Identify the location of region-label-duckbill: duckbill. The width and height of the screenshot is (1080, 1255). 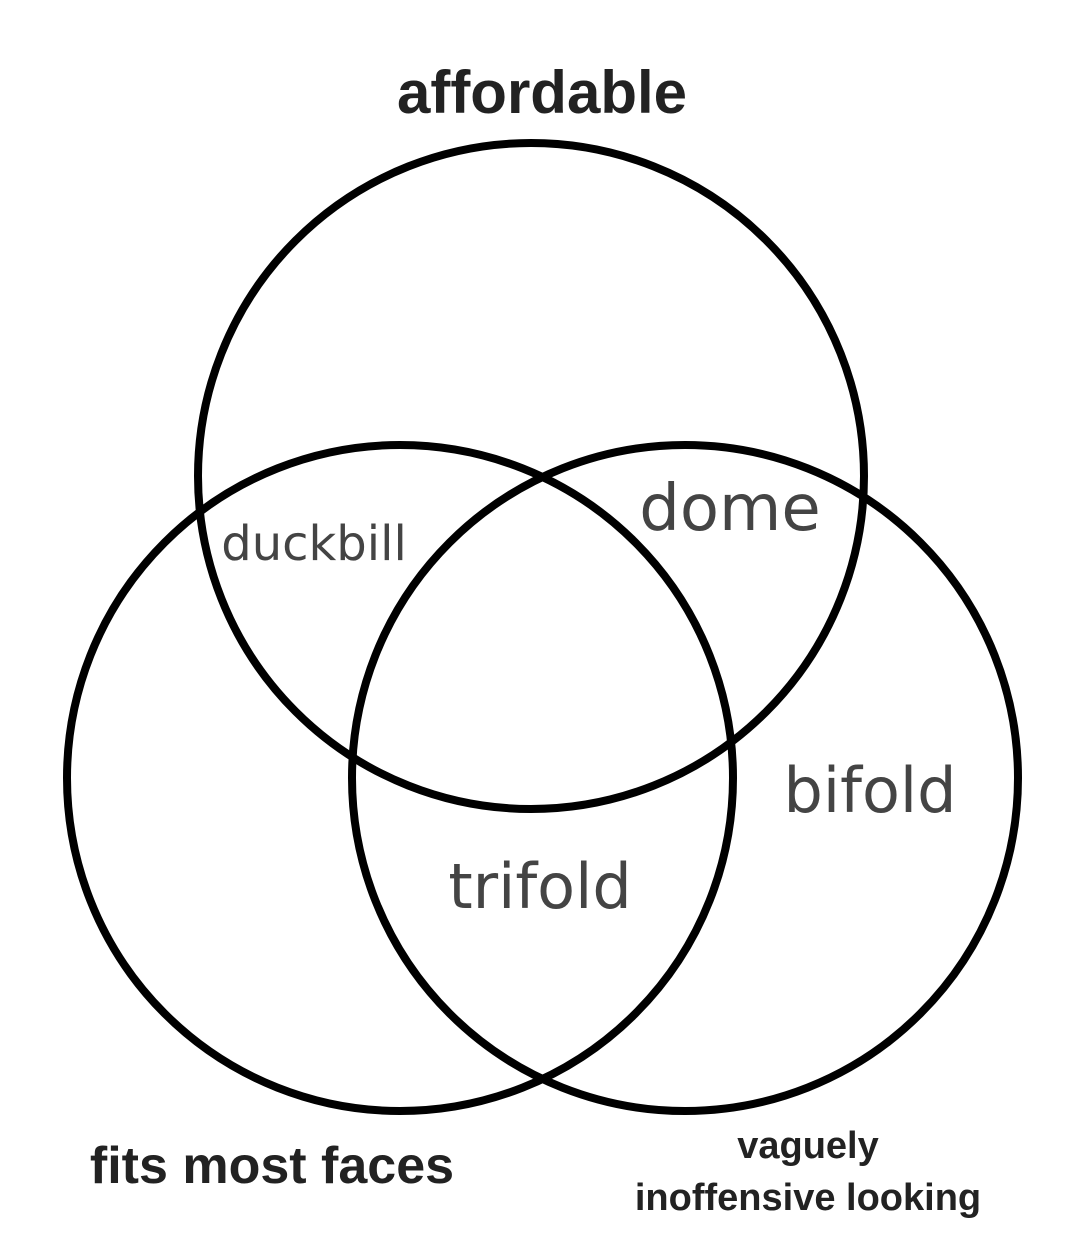
(314, 544).